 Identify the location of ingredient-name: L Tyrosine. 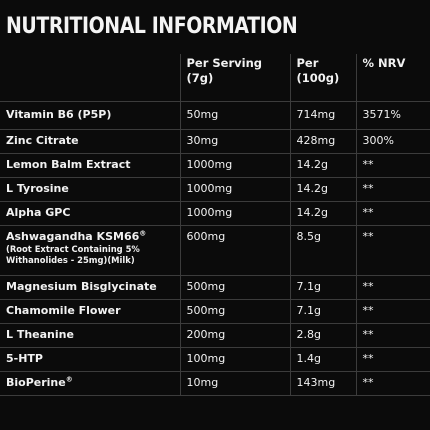
(90, 189).